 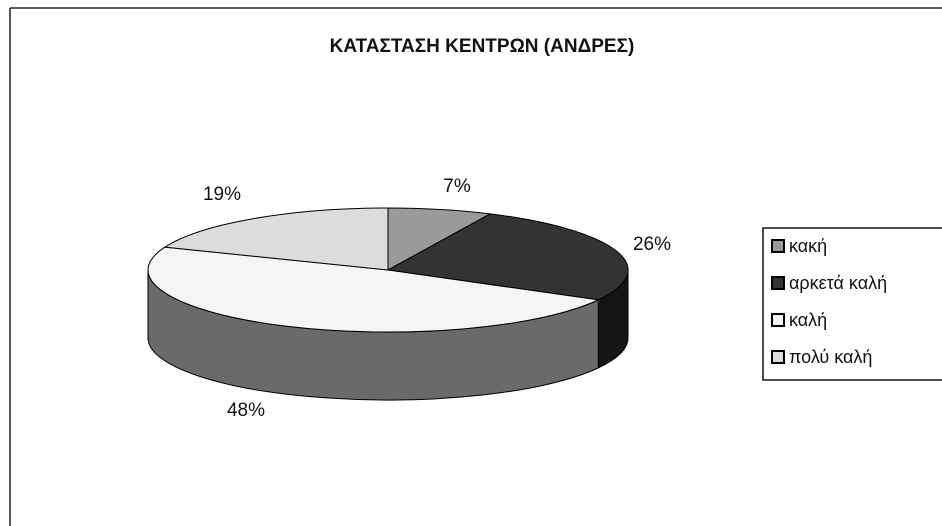 What do you see at coordinates (457, 186) in the screenshot?
I see `data-label: 7%` at bounding box center [457, 186].